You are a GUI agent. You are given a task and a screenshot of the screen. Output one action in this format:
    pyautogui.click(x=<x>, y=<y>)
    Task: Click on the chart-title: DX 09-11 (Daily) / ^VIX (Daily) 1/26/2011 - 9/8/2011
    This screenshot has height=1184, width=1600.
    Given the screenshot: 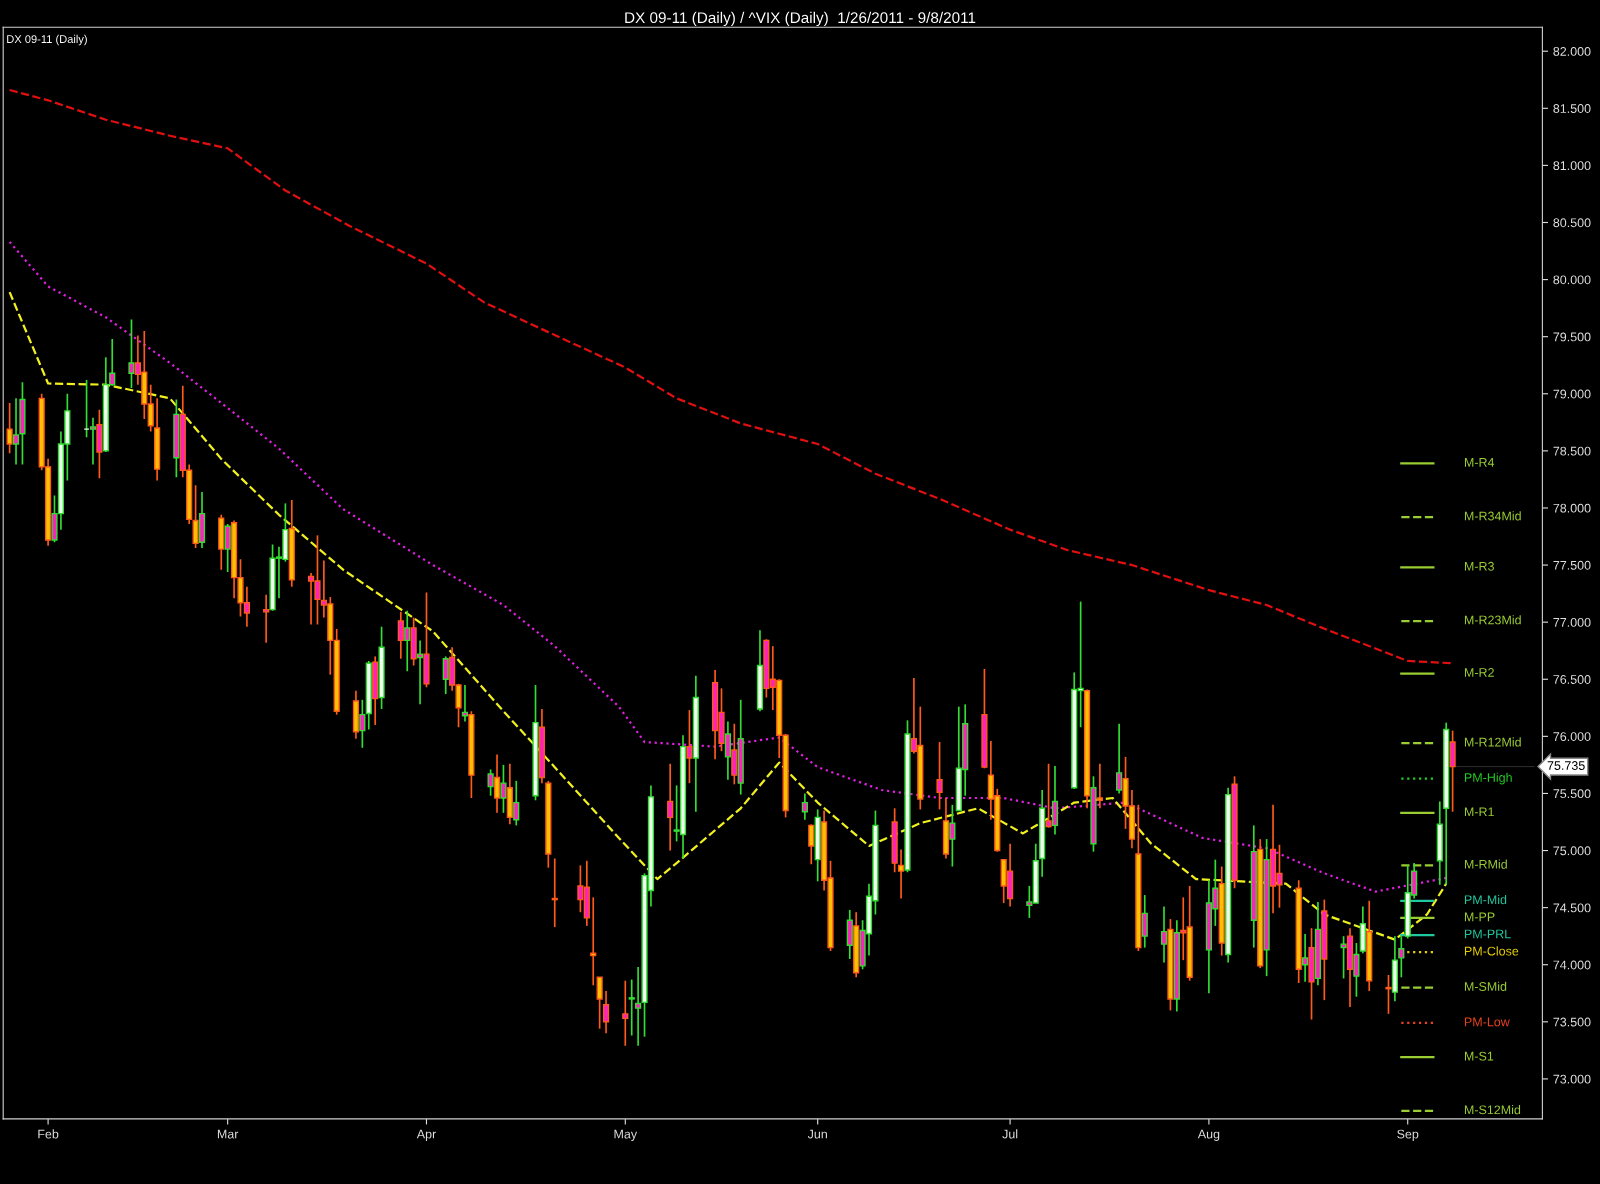 What is the action you would take?
    pyautogui.click(x=800, y=19)
    